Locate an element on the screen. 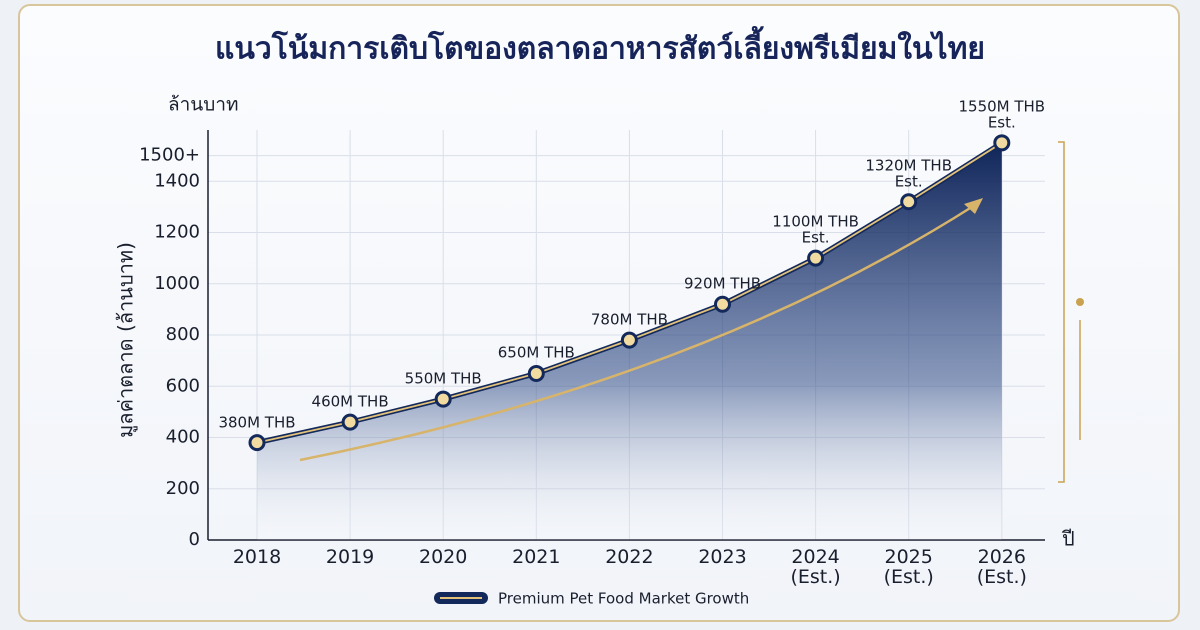 The image size is (1200, 630). decor-dot is located at coordinates (1080, 302).